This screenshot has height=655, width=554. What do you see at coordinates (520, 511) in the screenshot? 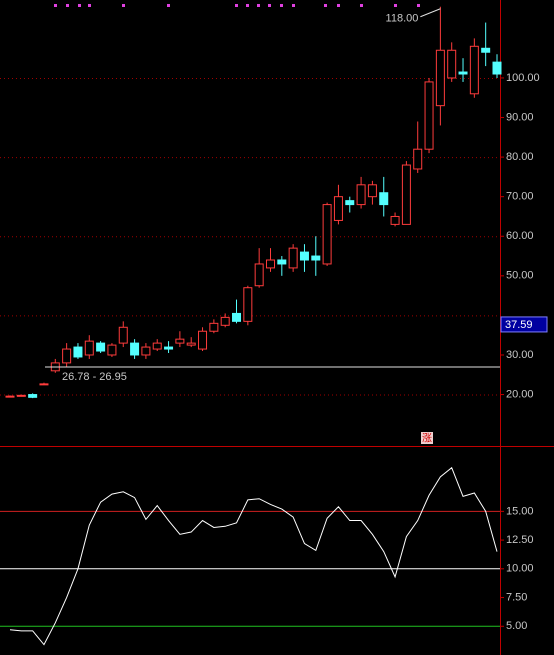
I see `y-tick-label: 15.00` at bounding box center [520, 511].